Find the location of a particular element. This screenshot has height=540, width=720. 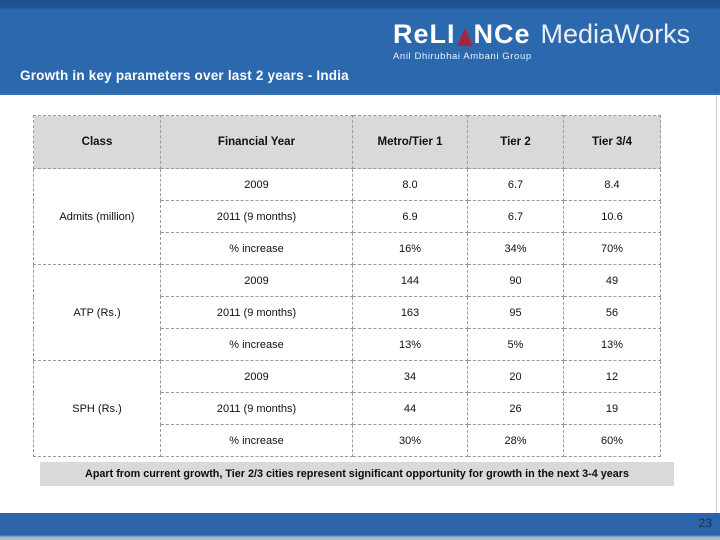

value-cell: 95 is located at coordinates (515, 312).